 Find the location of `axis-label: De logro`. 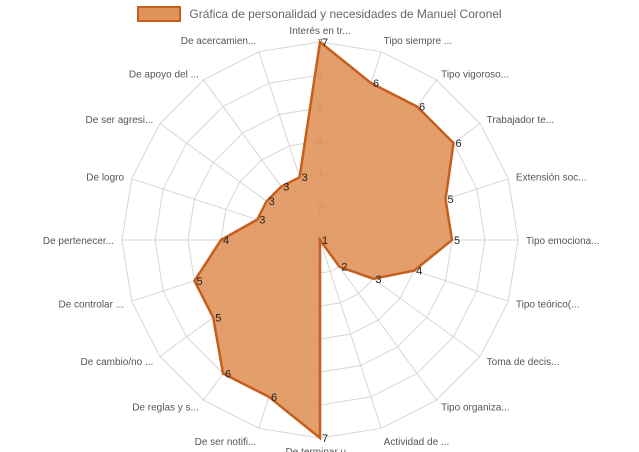

axis-label: De logro is located at coordinates (105, 177).